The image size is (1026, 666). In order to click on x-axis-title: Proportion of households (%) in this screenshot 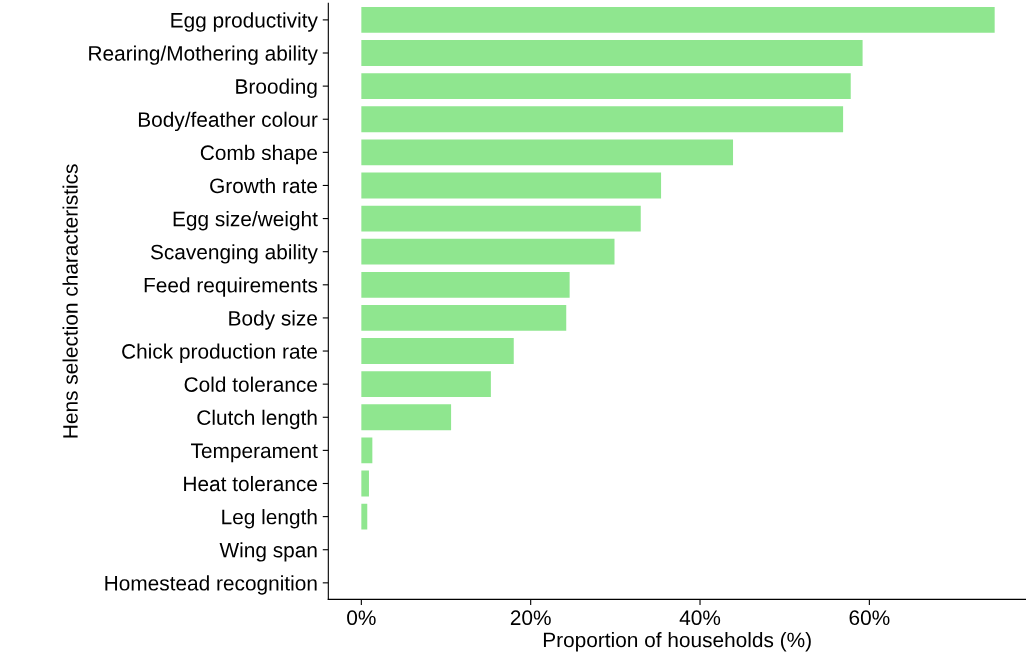, I will do `click(677, 642)`.